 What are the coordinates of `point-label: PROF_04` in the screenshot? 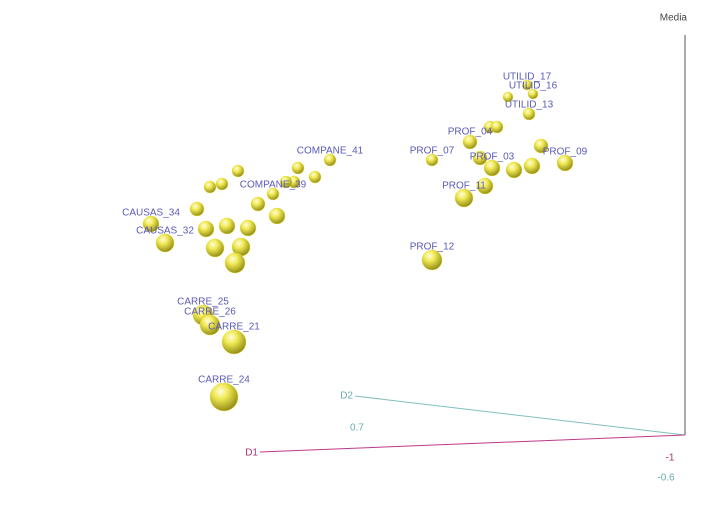 It's located at (470, 132).